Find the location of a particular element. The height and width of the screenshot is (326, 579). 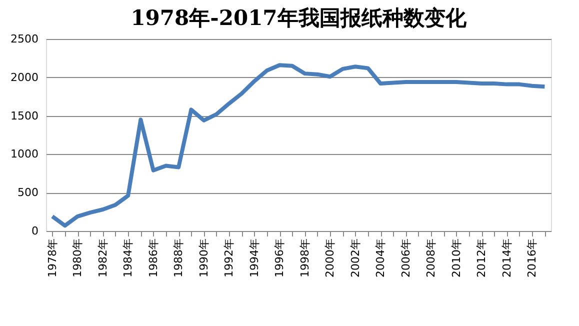

x-tick-label: 2012年 is located at coordinates (481, 258).